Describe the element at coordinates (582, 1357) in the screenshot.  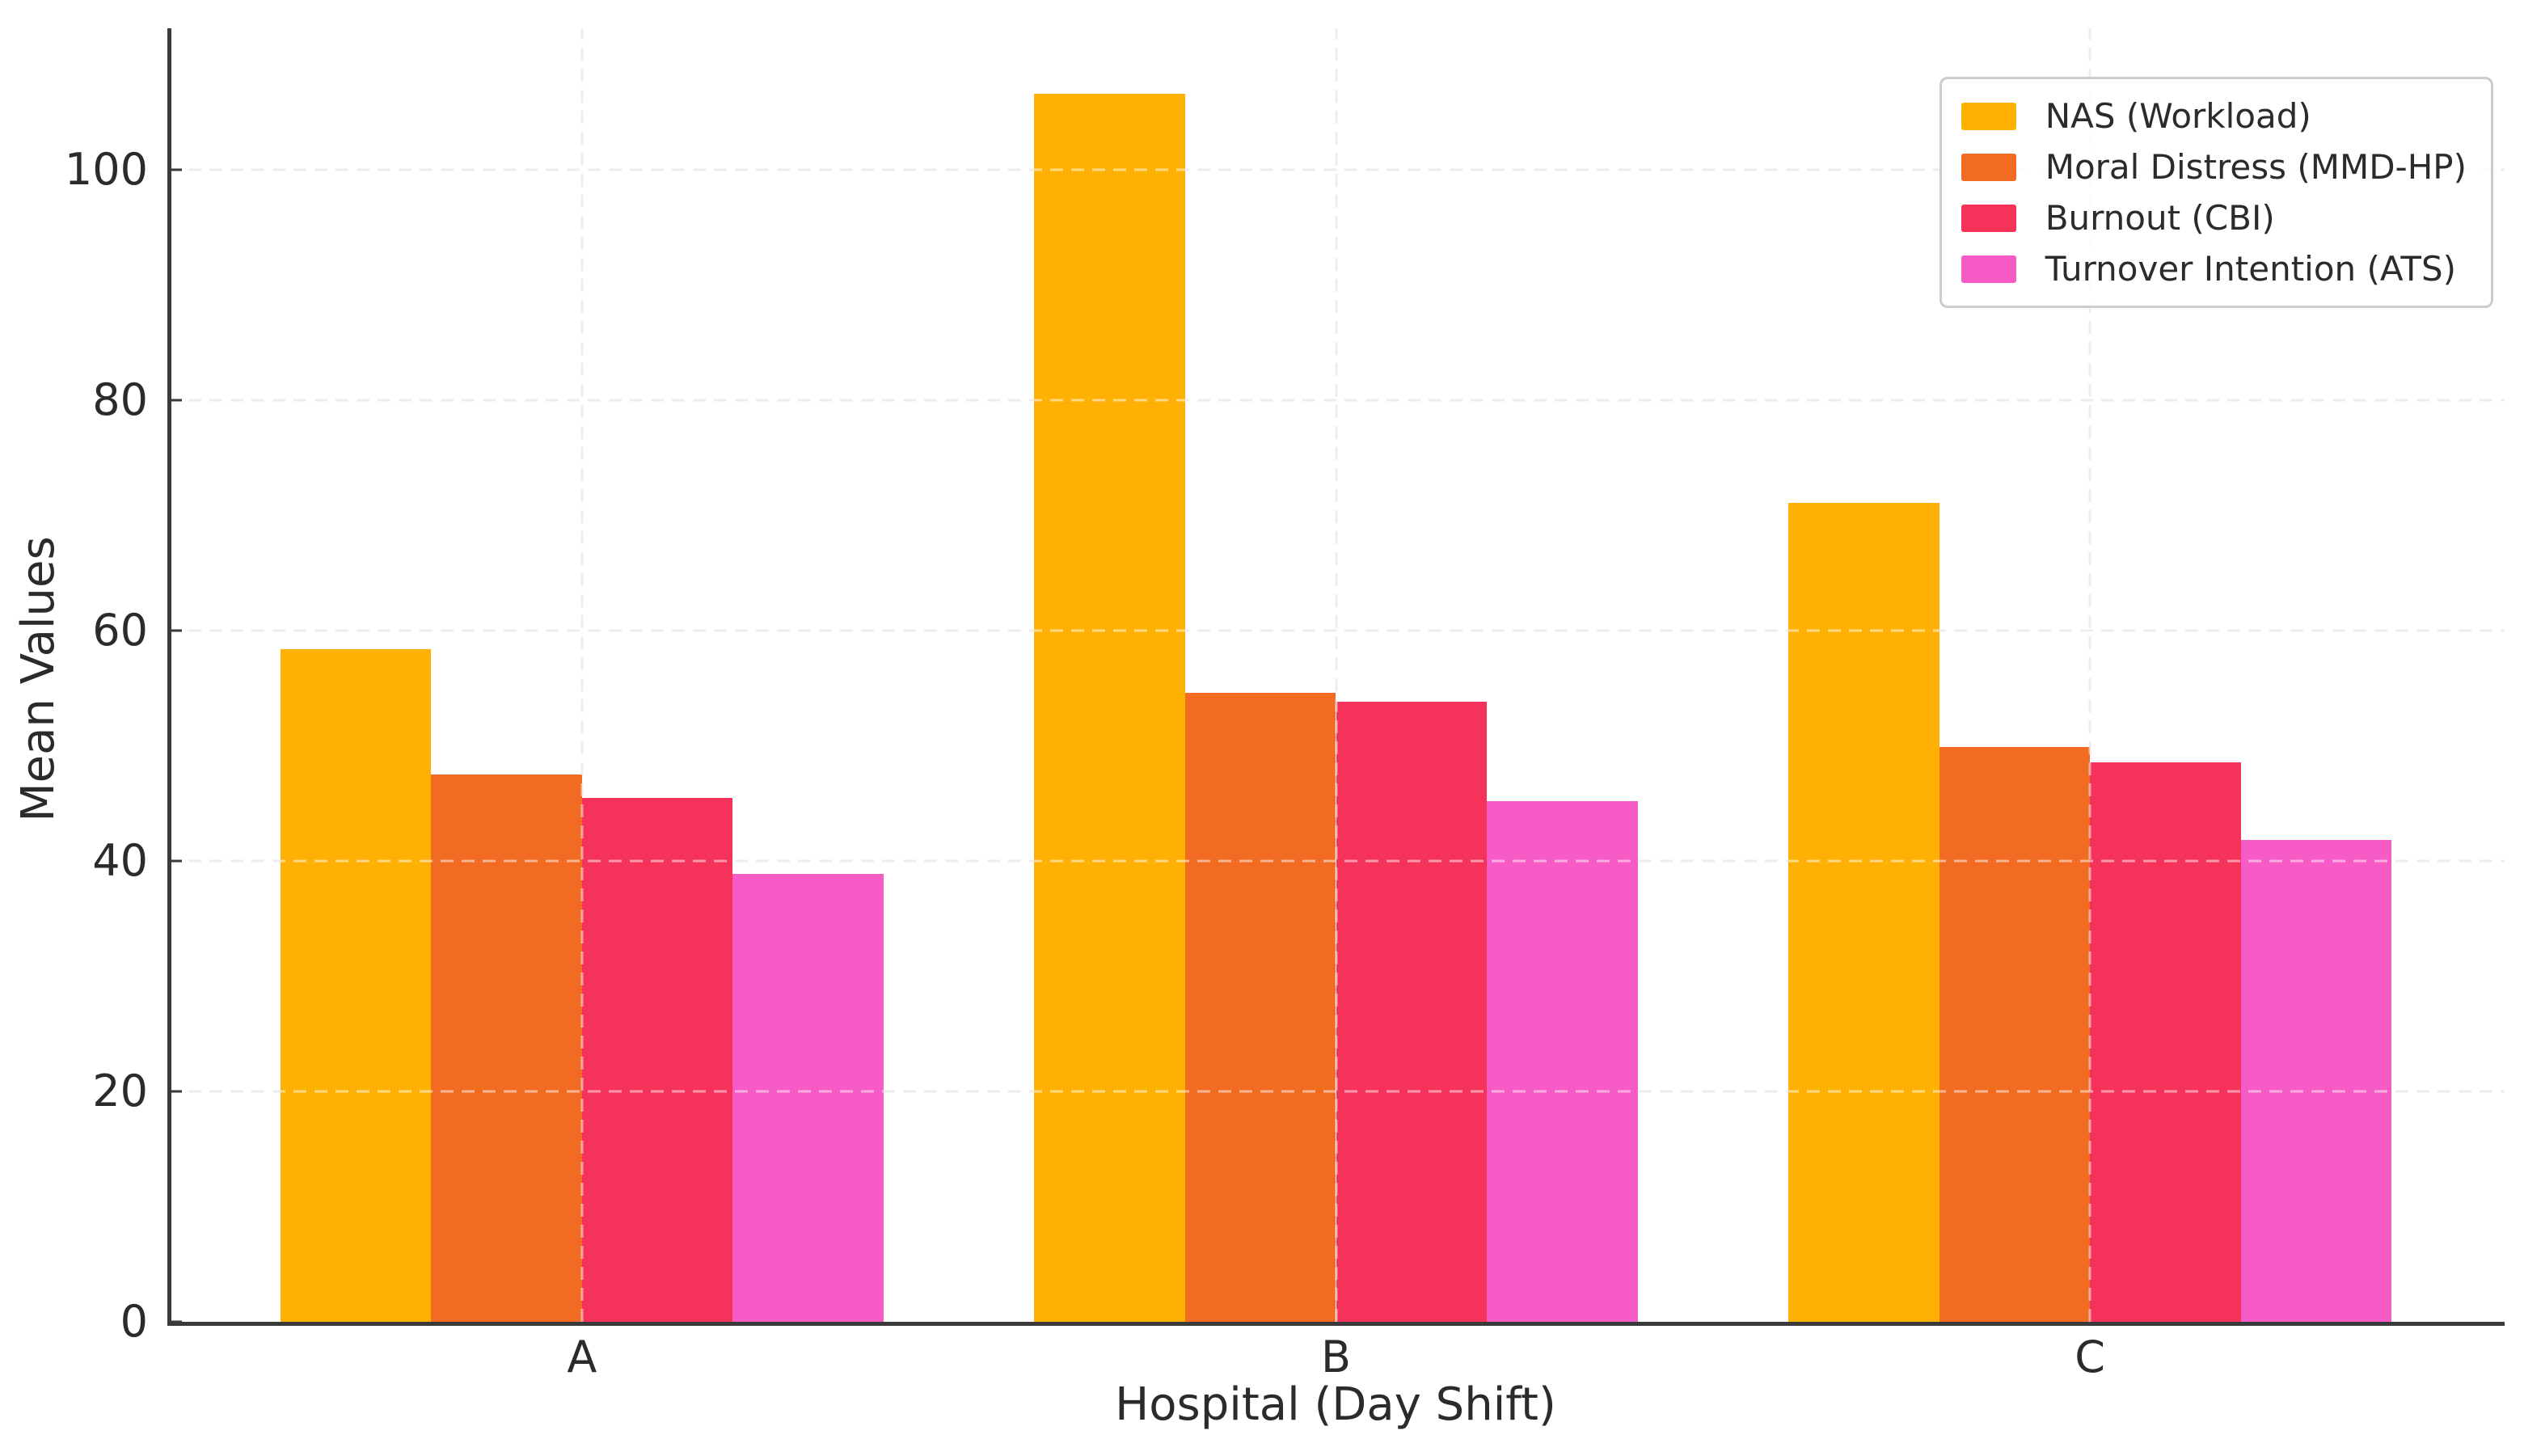
I see `x-tick-label: A` at that location.